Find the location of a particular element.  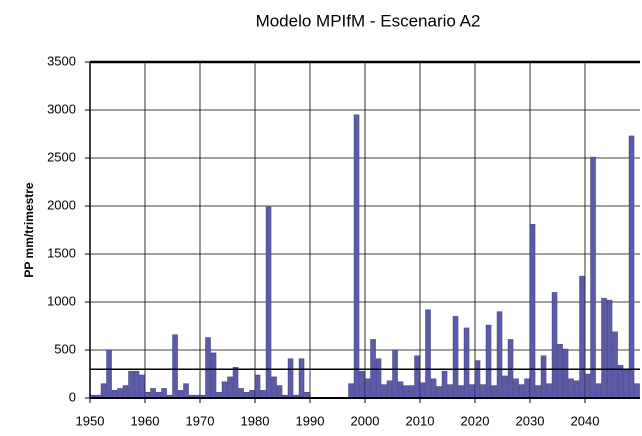

x-tick-label: 1950 is located at coordinates (90, 420).